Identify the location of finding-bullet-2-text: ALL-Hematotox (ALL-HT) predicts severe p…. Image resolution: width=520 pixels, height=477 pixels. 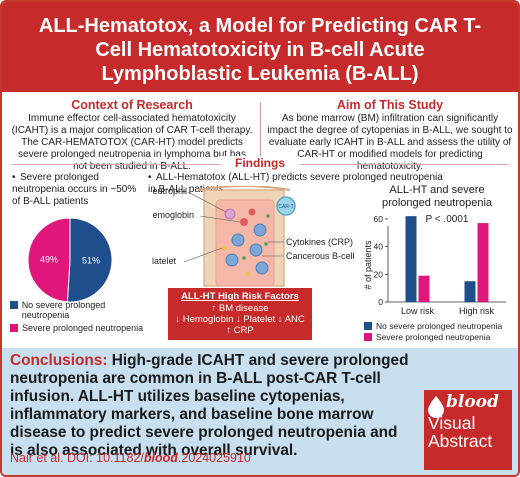
(295, 183).